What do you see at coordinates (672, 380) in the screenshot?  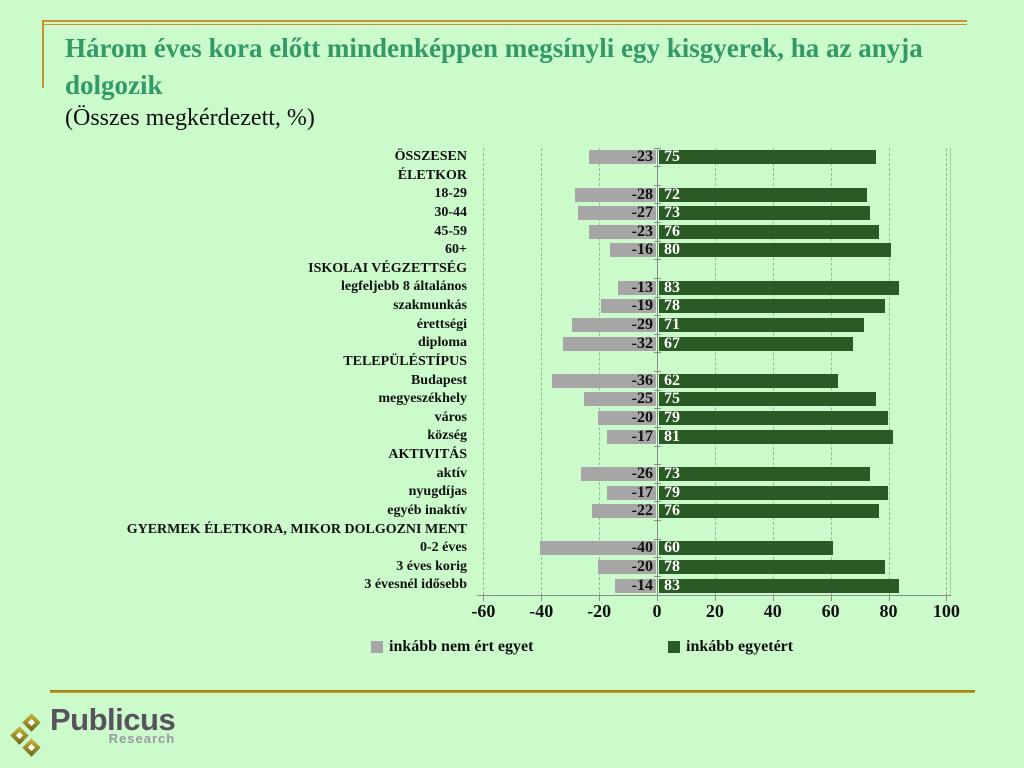 I see `bar-value-label: 62` at bounding box center [672, 380].